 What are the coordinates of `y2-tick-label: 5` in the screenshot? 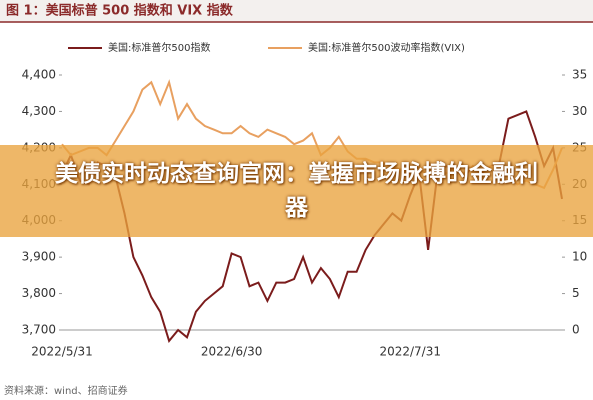 It's located at (576, 293).